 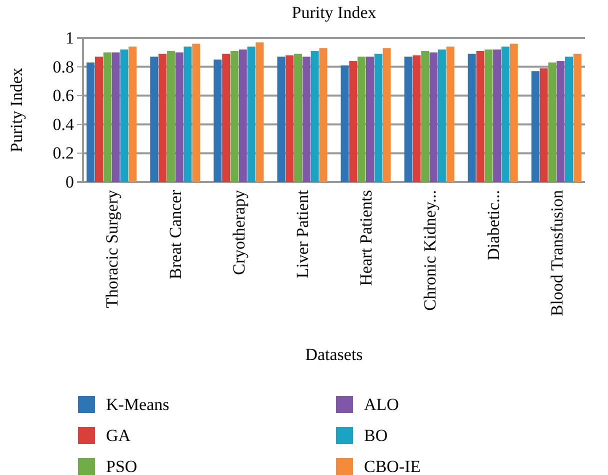 I want to click on y-tick-label: 1, so click(x=70, y=38).